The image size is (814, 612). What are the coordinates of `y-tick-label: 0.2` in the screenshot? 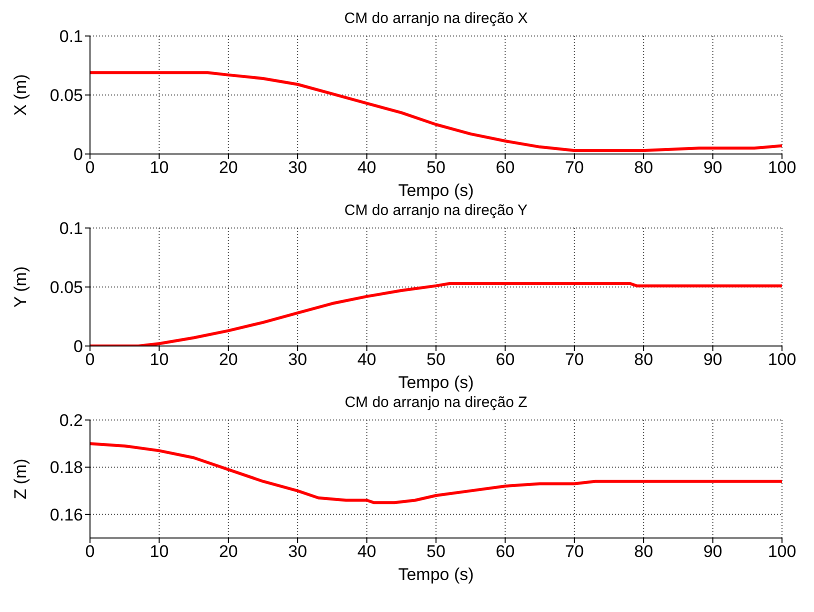 It's located at (71, 420).